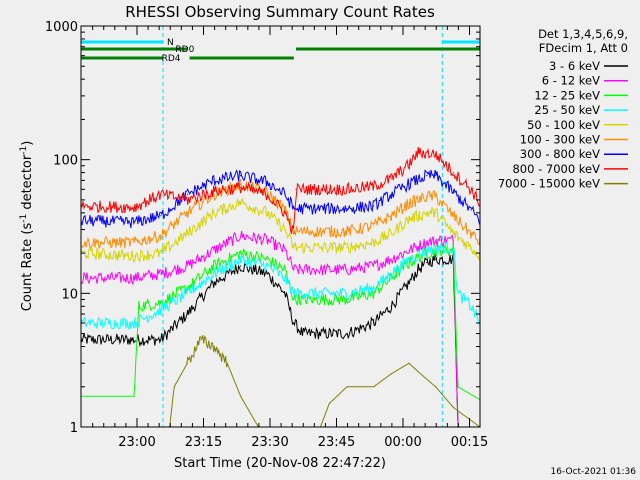 This screenshot has height=480, width=640. What do you see at coordinates (560, 140) in the screenshot?
I see `legend-label: 100 - 300 keV` at bounding box center [560, 140].